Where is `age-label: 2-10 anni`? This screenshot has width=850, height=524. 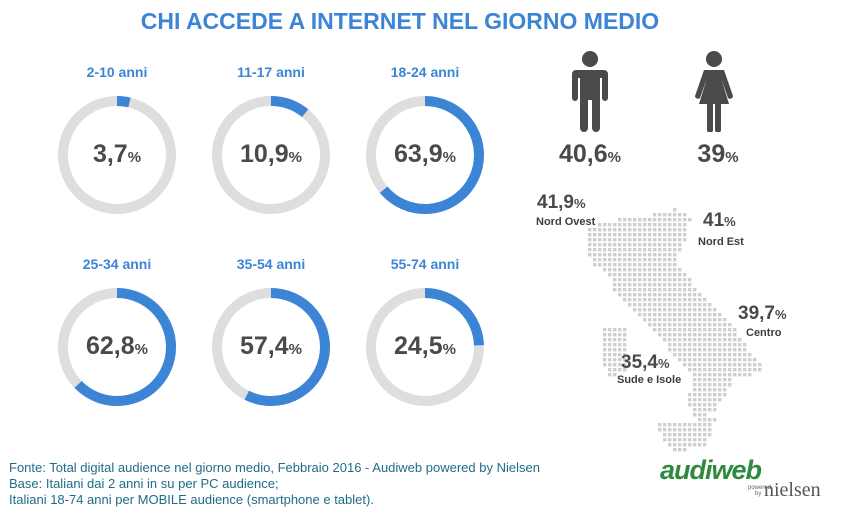 age-label: 2-10 anni is located at coordinates (117, 72).